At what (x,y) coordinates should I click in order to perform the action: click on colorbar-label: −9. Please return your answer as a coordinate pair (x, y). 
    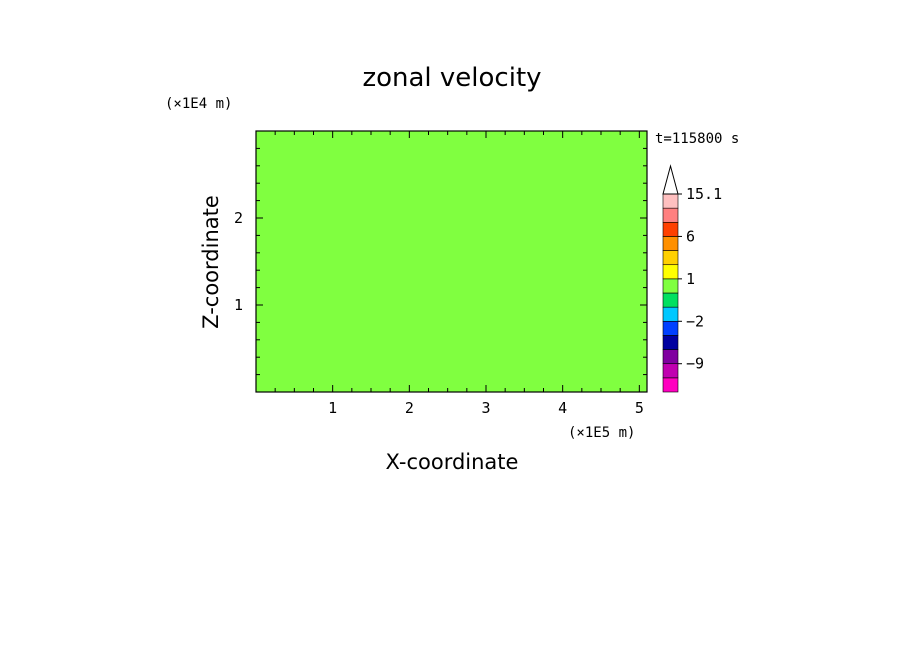
    Looking at the image, I should click on (695, 364).